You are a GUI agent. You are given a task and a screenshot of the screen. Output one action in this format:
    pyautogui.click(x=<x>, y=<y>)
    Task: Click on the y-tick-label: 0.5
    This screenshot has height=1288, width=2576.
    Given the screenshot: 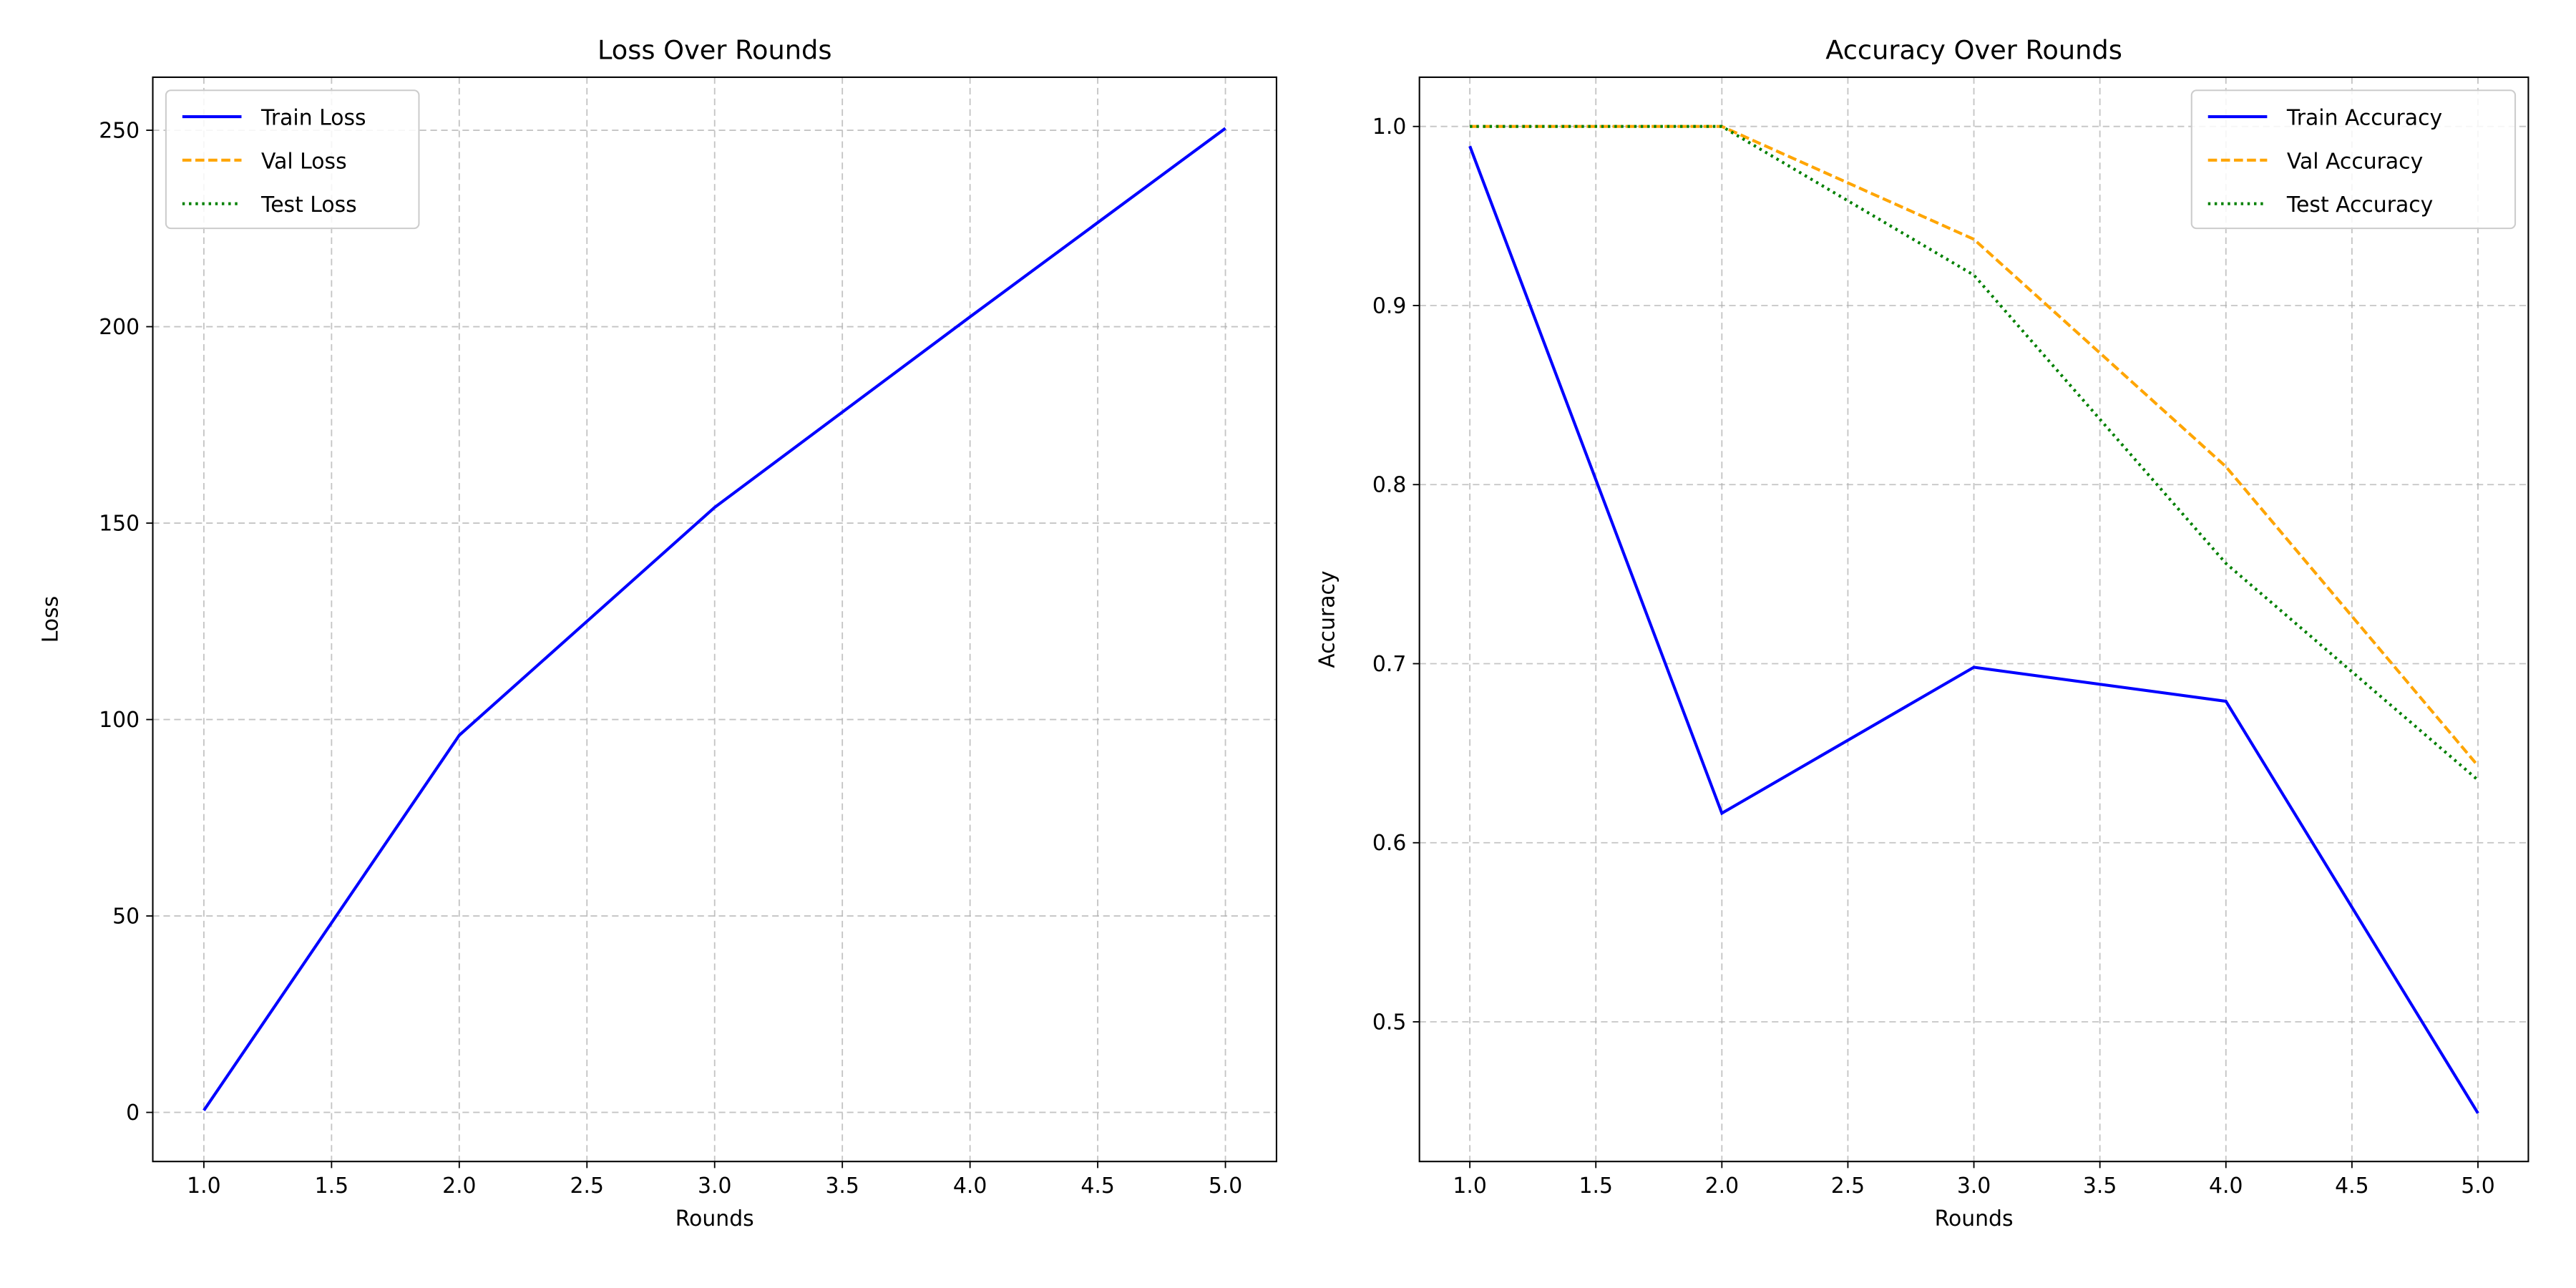 What is the action you would take?
    pyautogui.click(x=1389, y=1022)
    